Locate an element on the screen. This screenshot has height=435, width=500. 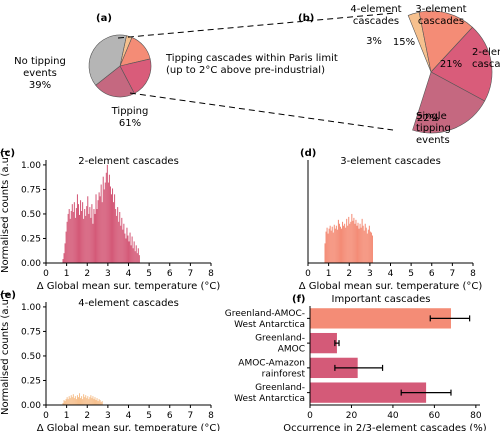
panel-title: 2-element cascades is located at coordinates (128, 161).